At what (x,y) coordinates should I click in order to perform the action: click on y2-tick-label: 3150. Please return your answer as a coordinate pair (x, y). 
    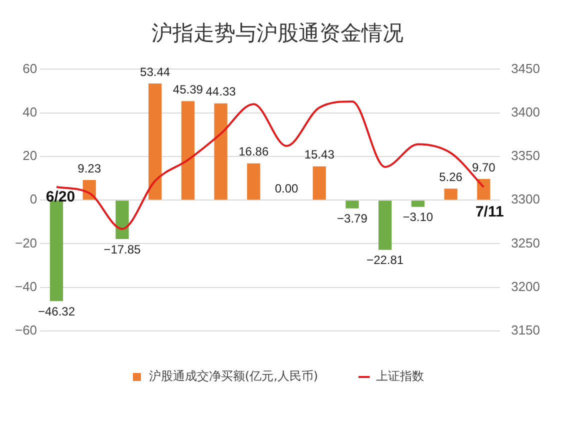
    Looking at the image, I should click on (525, 330).